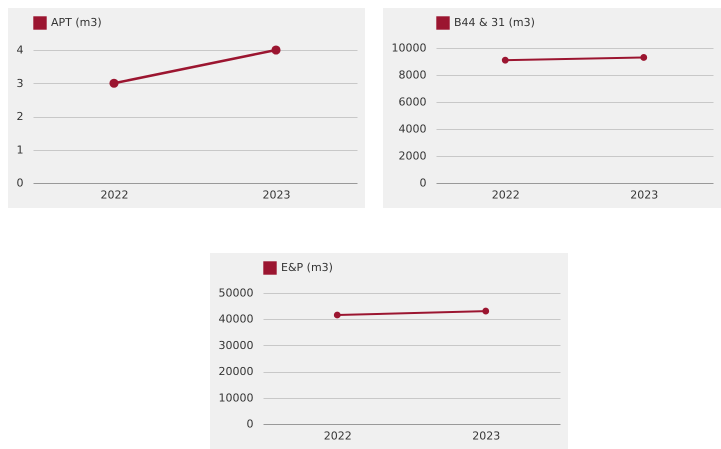 This screenshot has width=721, height=449. What do you see at coordinates (20, 116) in the screenshot?
I see `y-tick-label: 2` at bounding box center [20, 116].